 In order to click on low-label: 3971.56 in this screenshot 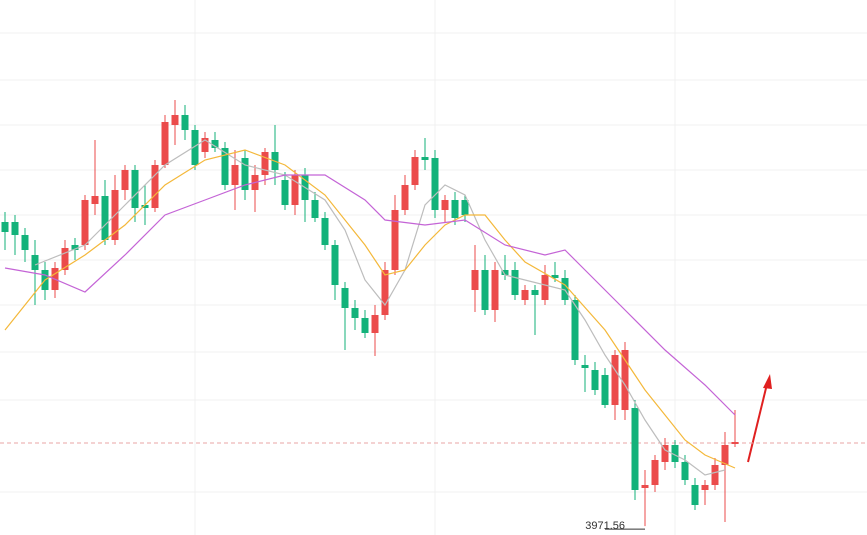, I will do `click(605, 526)`.